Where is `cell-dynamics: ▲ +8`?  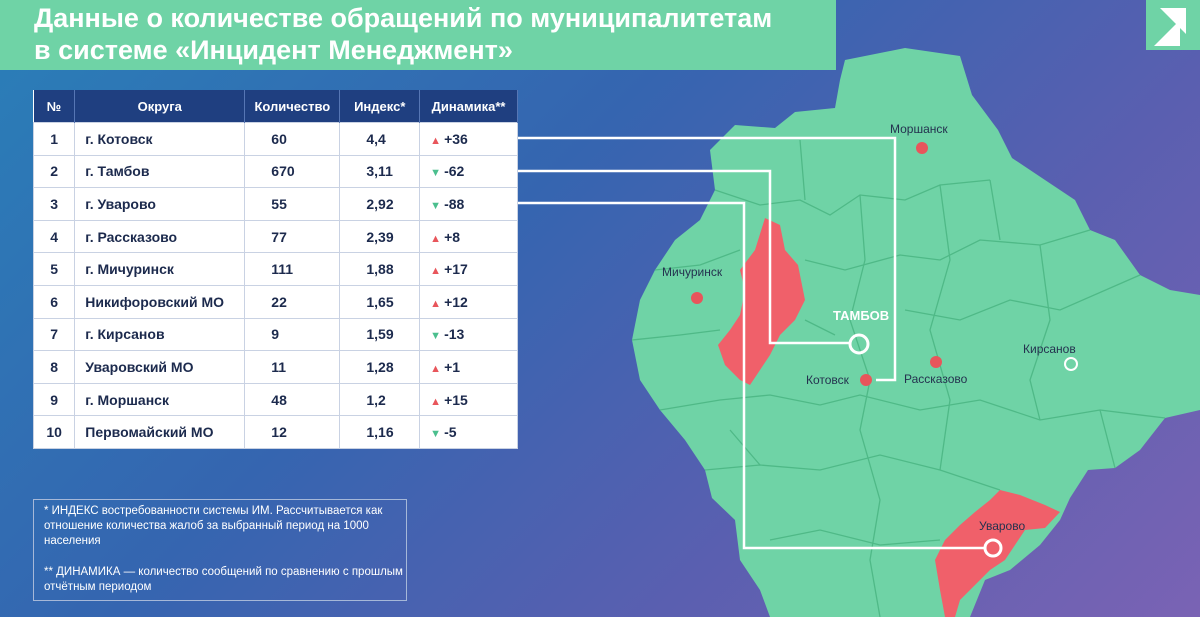 cell-dynamics: ▲ +8 is located at coordinates (468, 236).